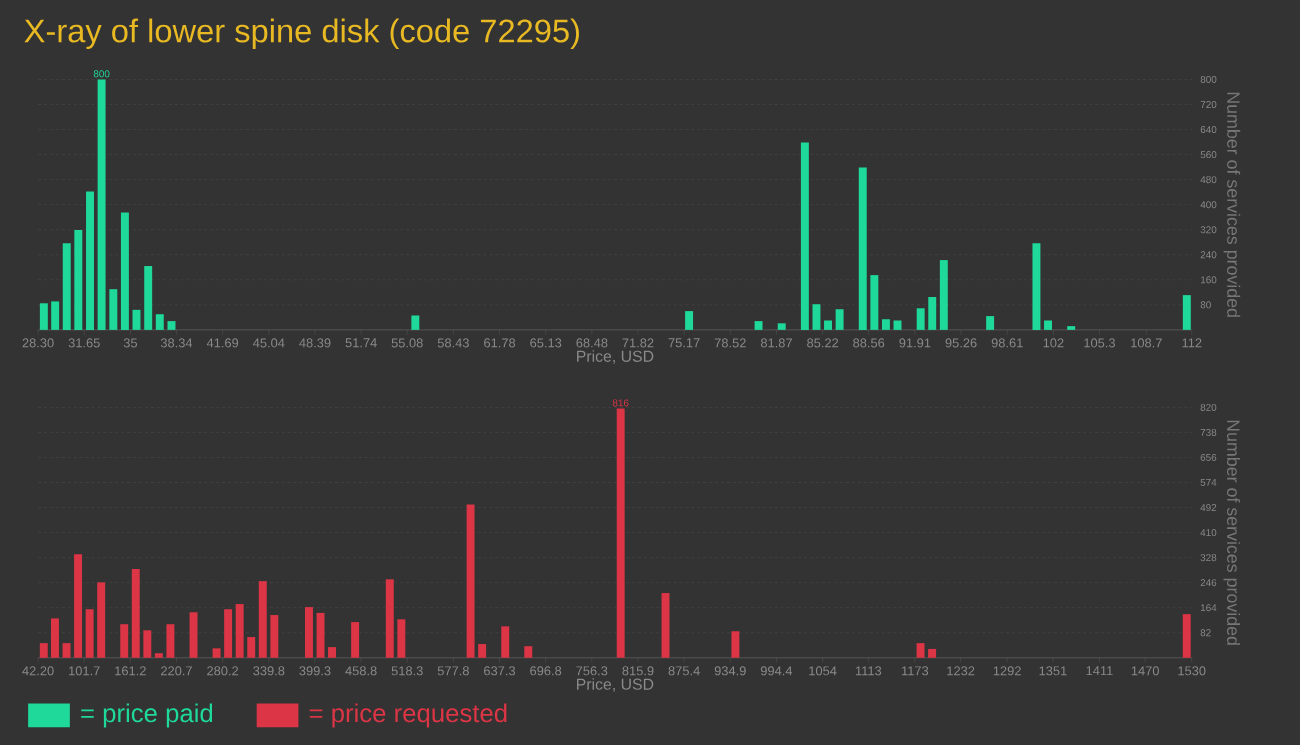 The image size is (1300, 745). I want to click on x-tick-label: 339.8, so click(269, 671).